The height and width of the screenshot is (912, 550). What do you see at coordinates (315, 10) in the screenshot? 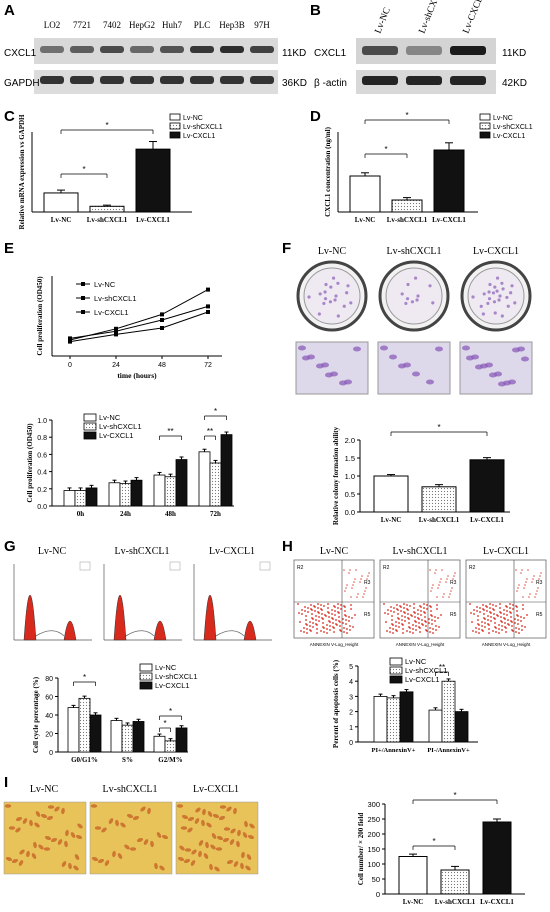
I see `panel-letter-b: B` at bounding box center [315, 10].